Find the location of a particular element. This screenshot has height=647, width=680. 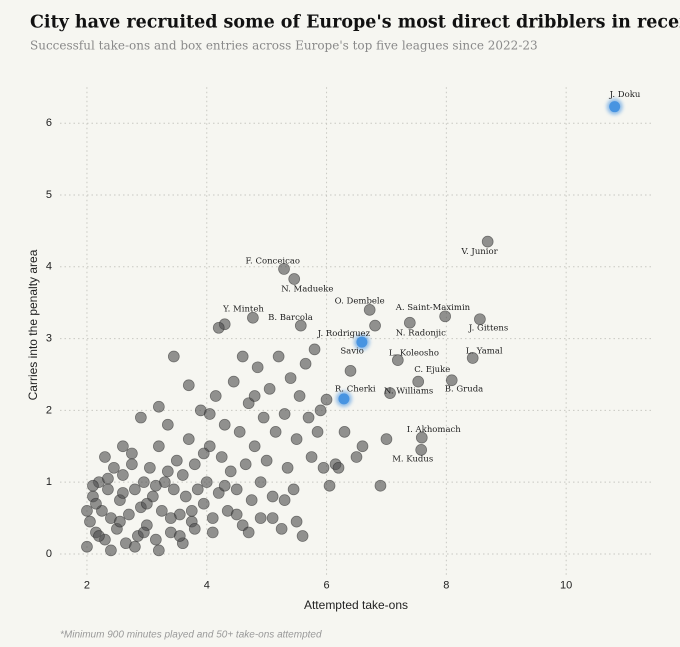

y-tick-label: 2 is located at coordinates (49, 410).